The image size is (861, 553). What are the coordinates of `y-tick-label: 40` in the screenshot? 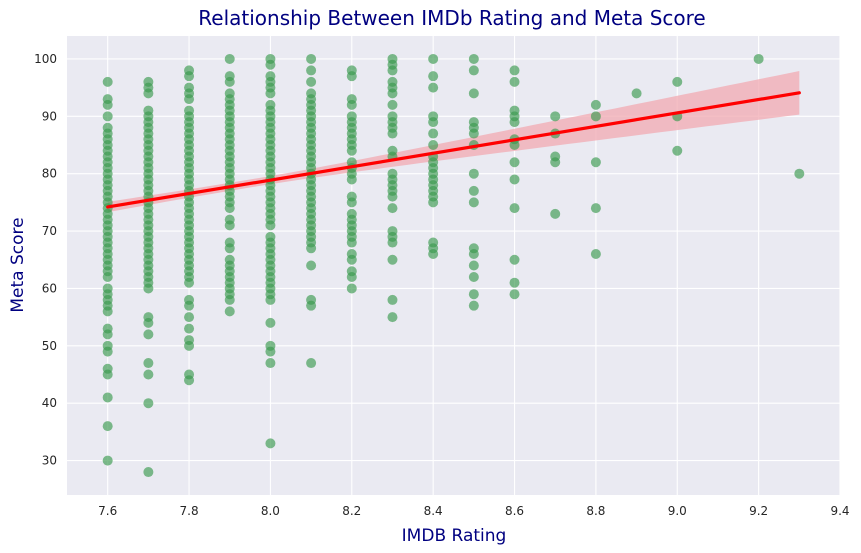 It's located at (49, 403).